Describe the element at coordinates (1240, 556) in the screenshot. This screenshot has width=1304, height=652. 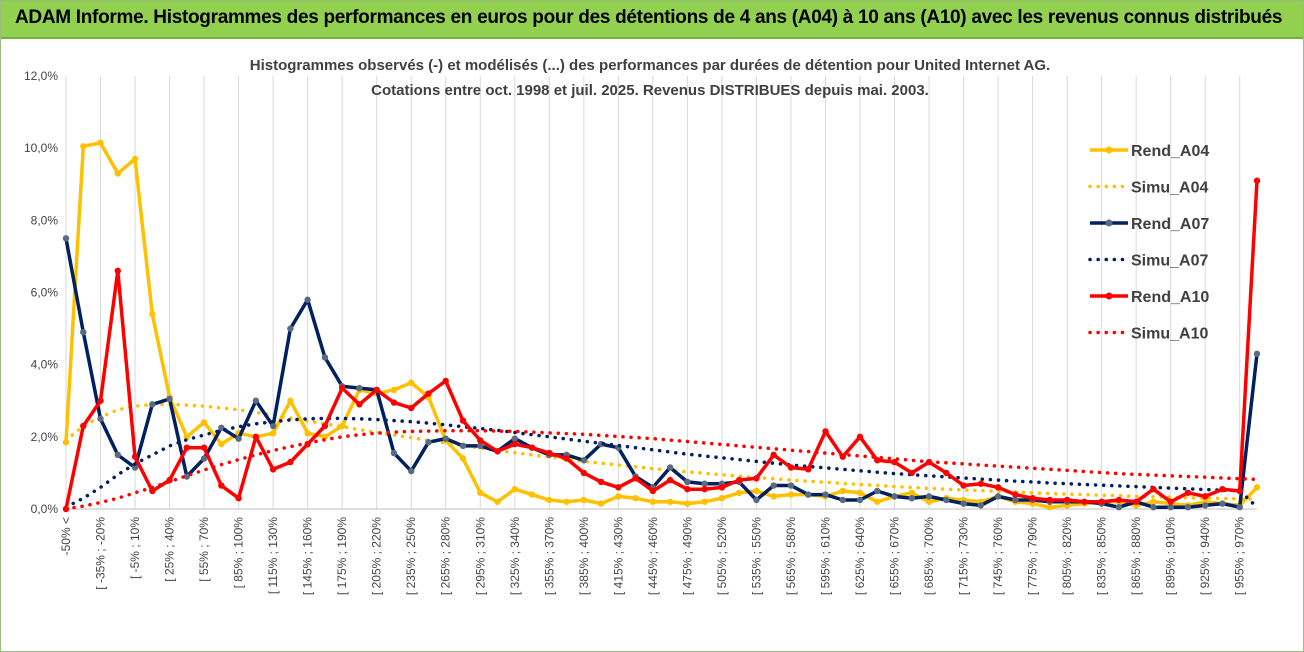
I see `x-tick-label: [ 955% ; 970%` at that location.